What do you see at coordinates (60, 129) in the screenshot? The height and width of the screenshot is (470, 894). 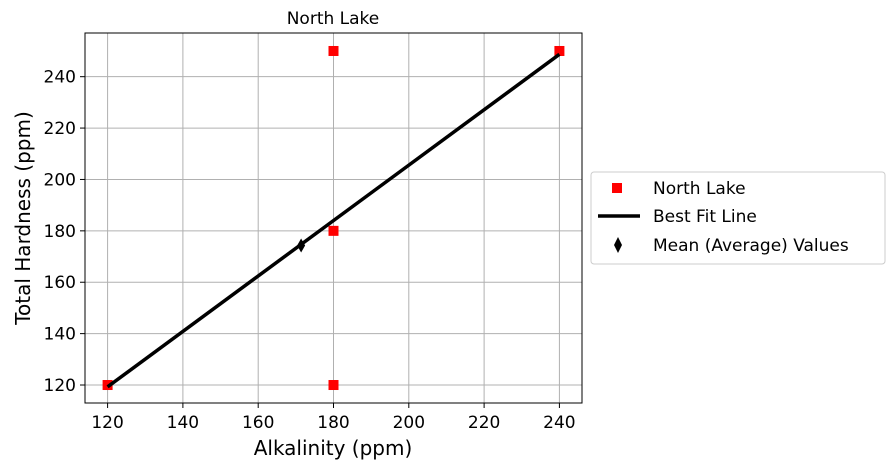 I see `y-tick-label: 220` at bounding box center [60, 129].